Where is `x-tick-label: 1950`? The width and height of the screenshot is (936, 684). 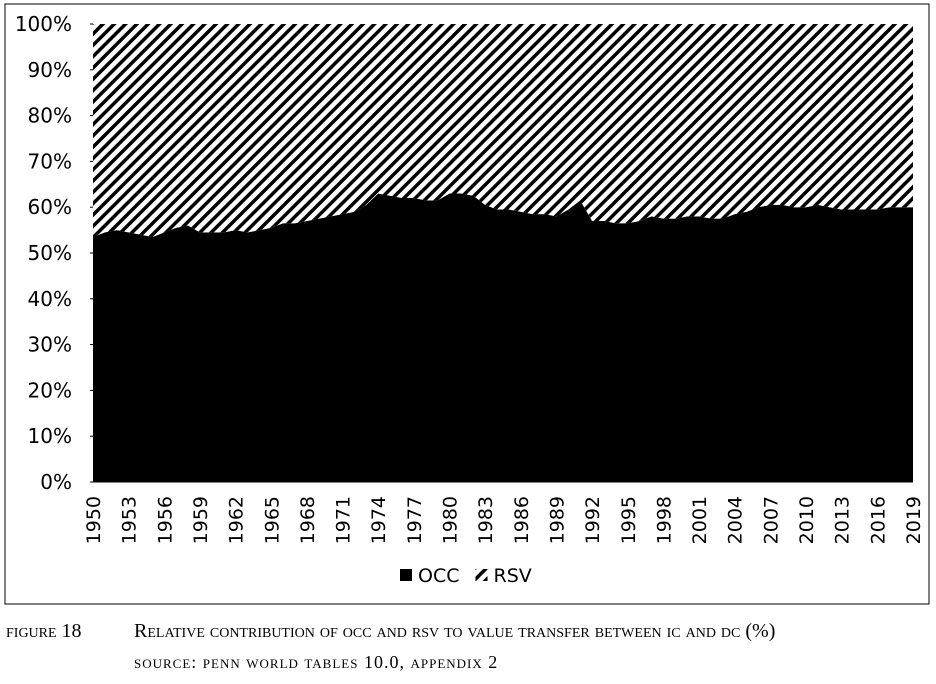
x-tick-label: 1950 is located at coordinates (94, 520).